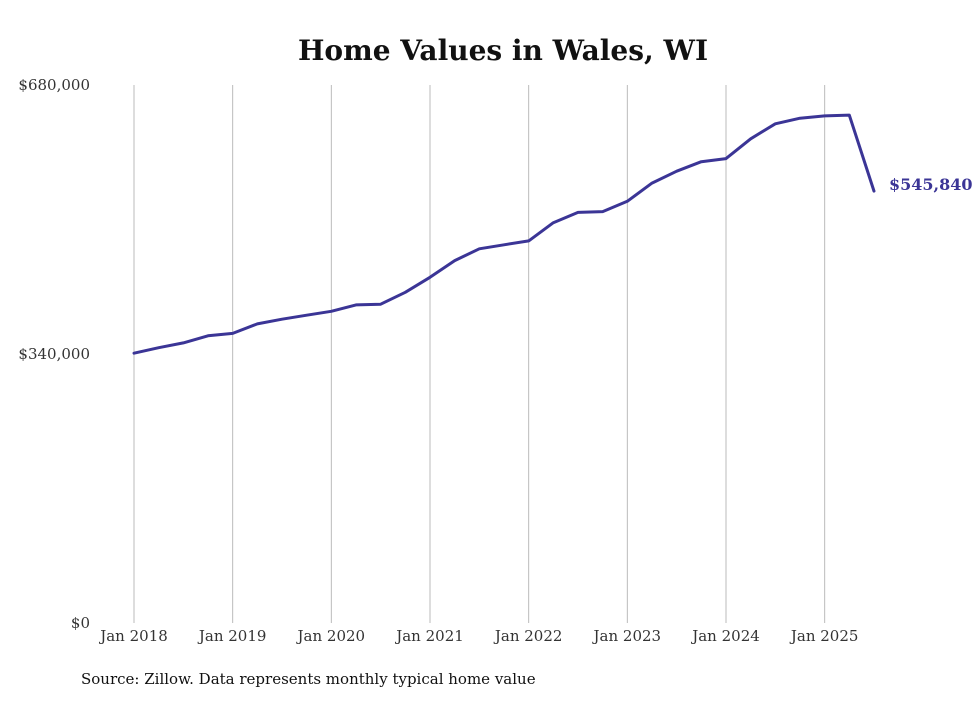  I want to click on x-tick-label: Jan 2020, so click(331, 636).